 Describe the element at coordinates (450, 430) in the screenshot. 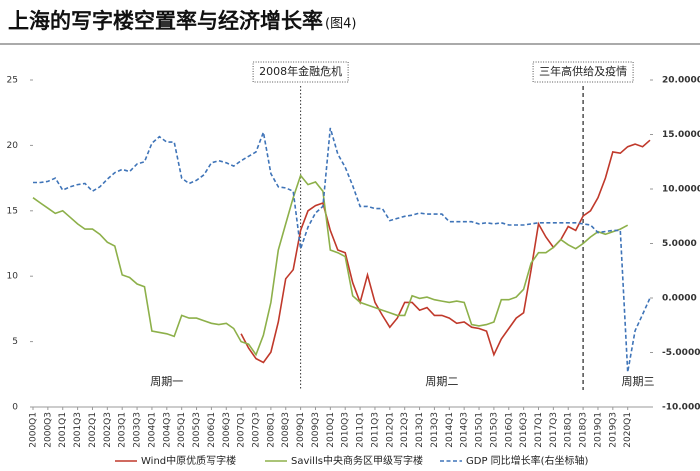

I see `x-tick-label: 2014Q1` at that location.